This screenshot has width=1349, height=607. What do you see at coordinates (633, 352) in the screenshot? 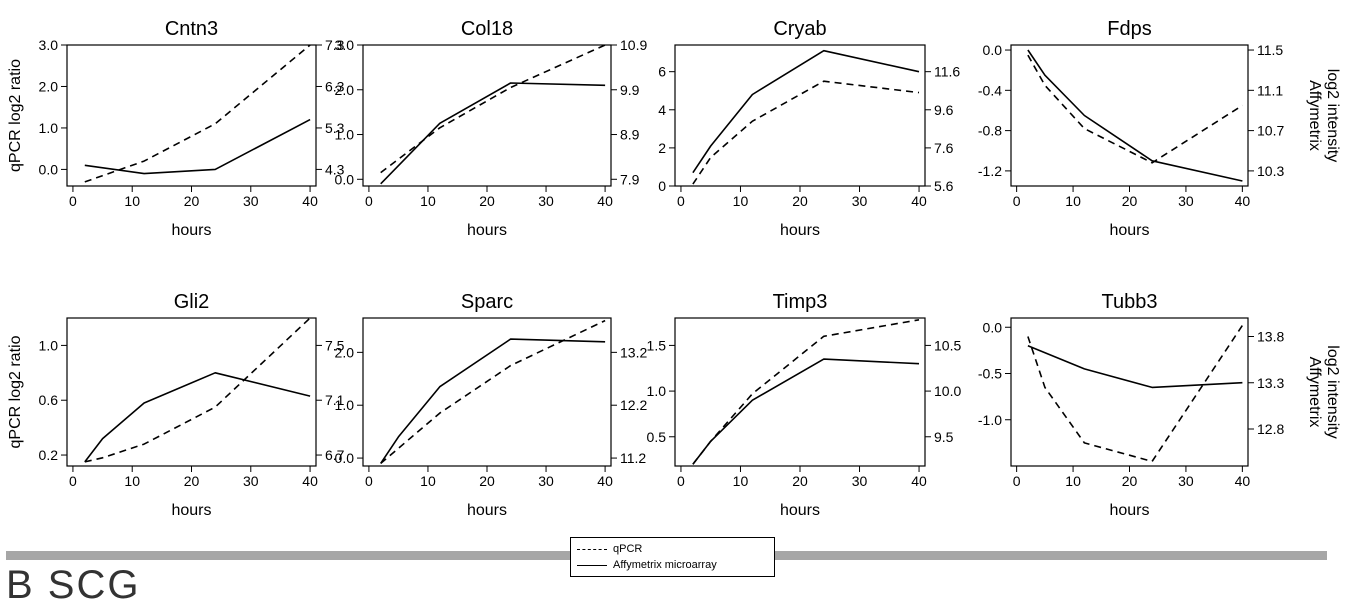
I see `y2-tick-label: 13.2` at bounding box center [633, 352].